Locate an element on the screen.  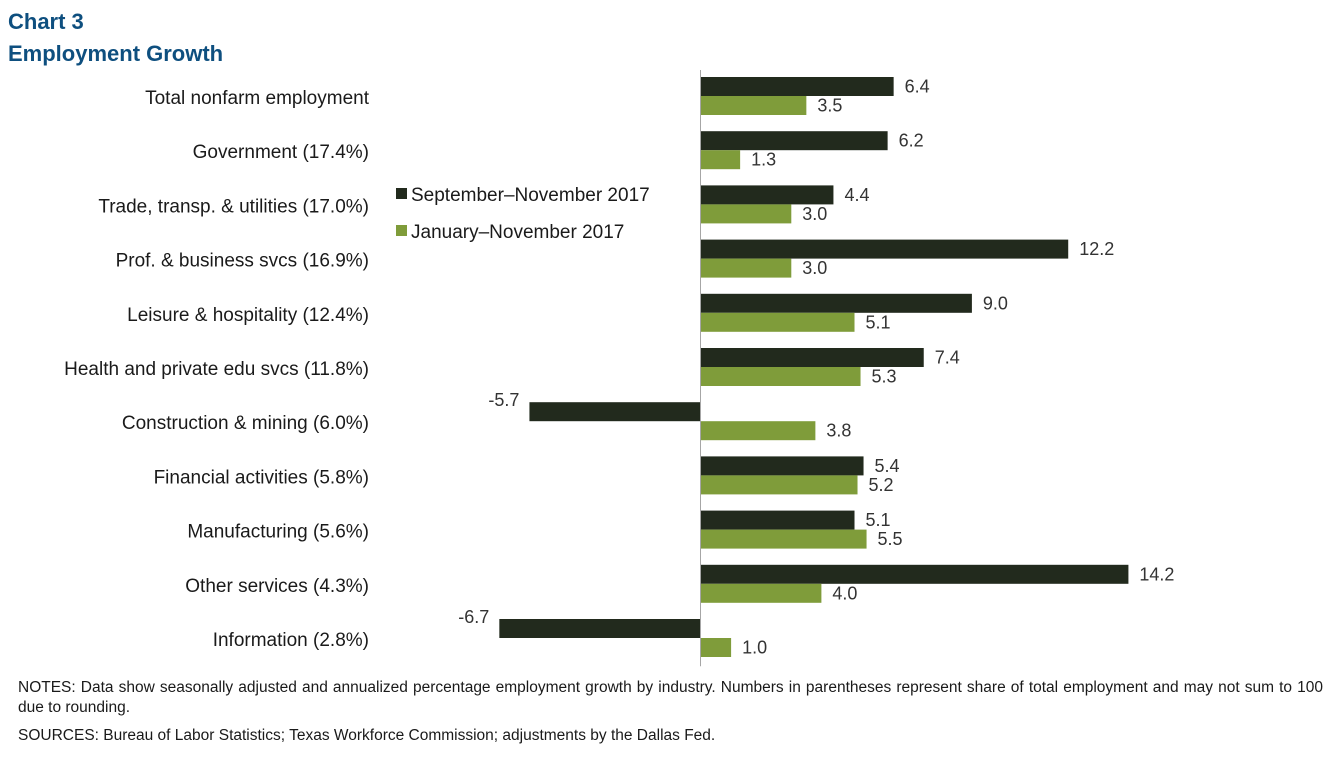
category-label: Financial activities (5.8%) is located at coordinates (261, 477).